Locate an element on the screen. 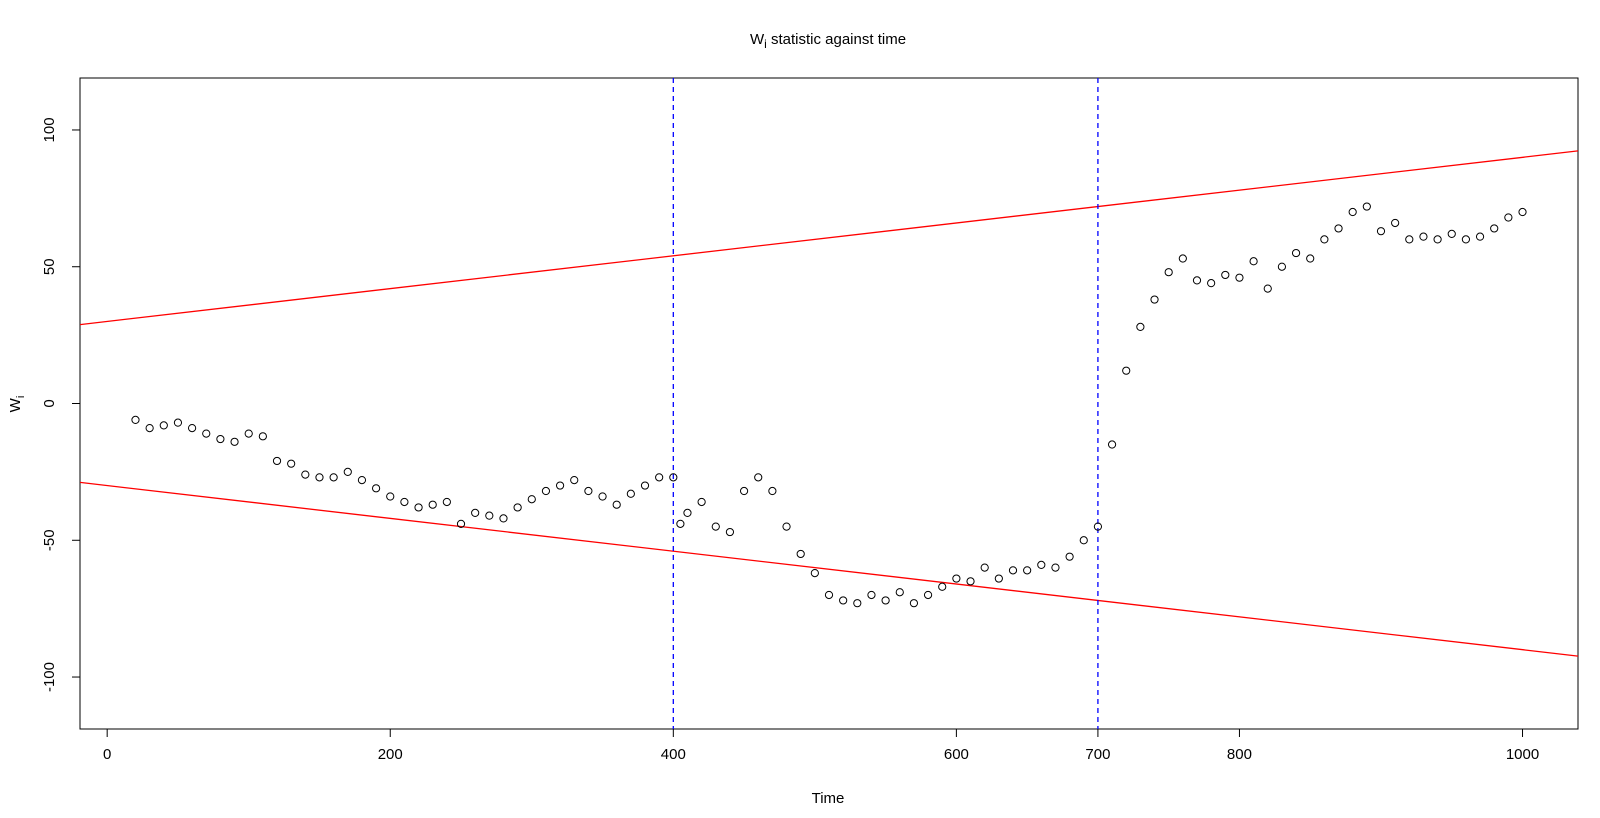 This screenshot has width=1600, height=818. y-tick-label: 100 is located at coordinates (49, 129).